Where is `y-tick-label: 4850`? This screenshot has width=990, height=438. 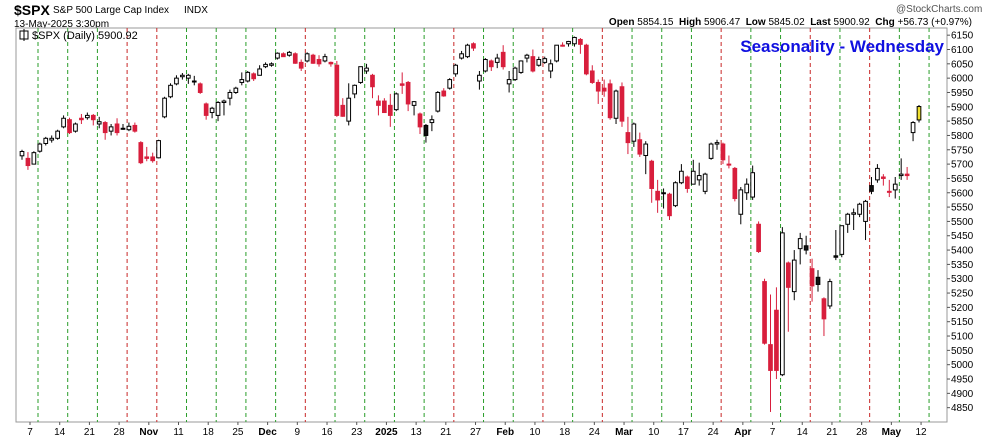
y-tick-label: 4850 is located at coordinates (962, 408).